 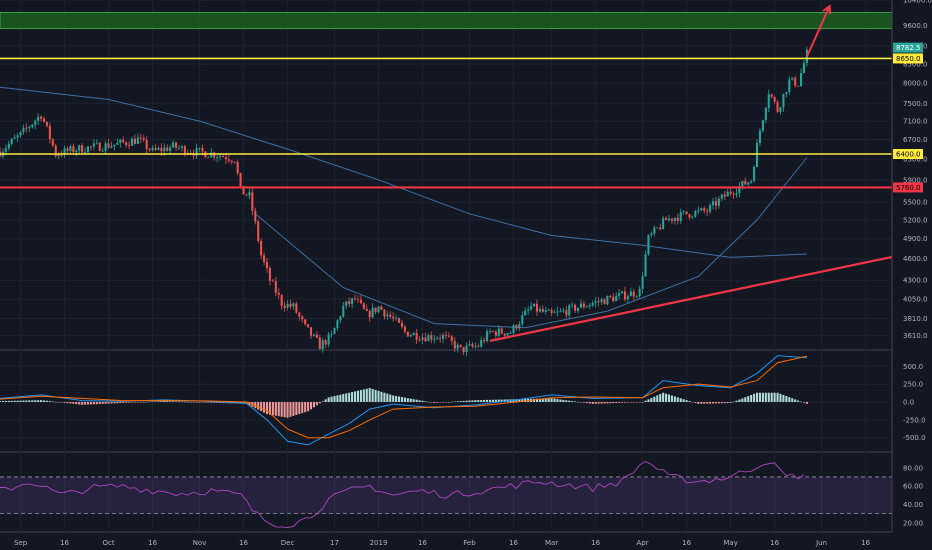 I want to click on resistance-zone, so click(x=446, y=21).